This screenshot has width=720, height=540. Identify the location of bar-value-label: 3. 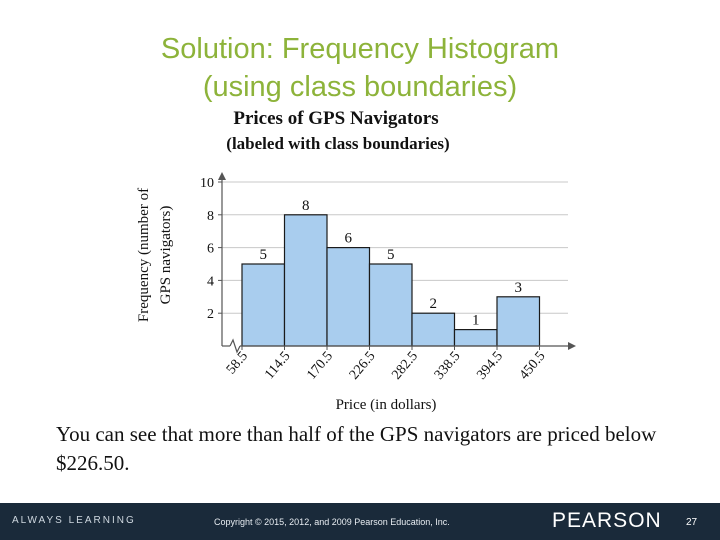
(519, 288).